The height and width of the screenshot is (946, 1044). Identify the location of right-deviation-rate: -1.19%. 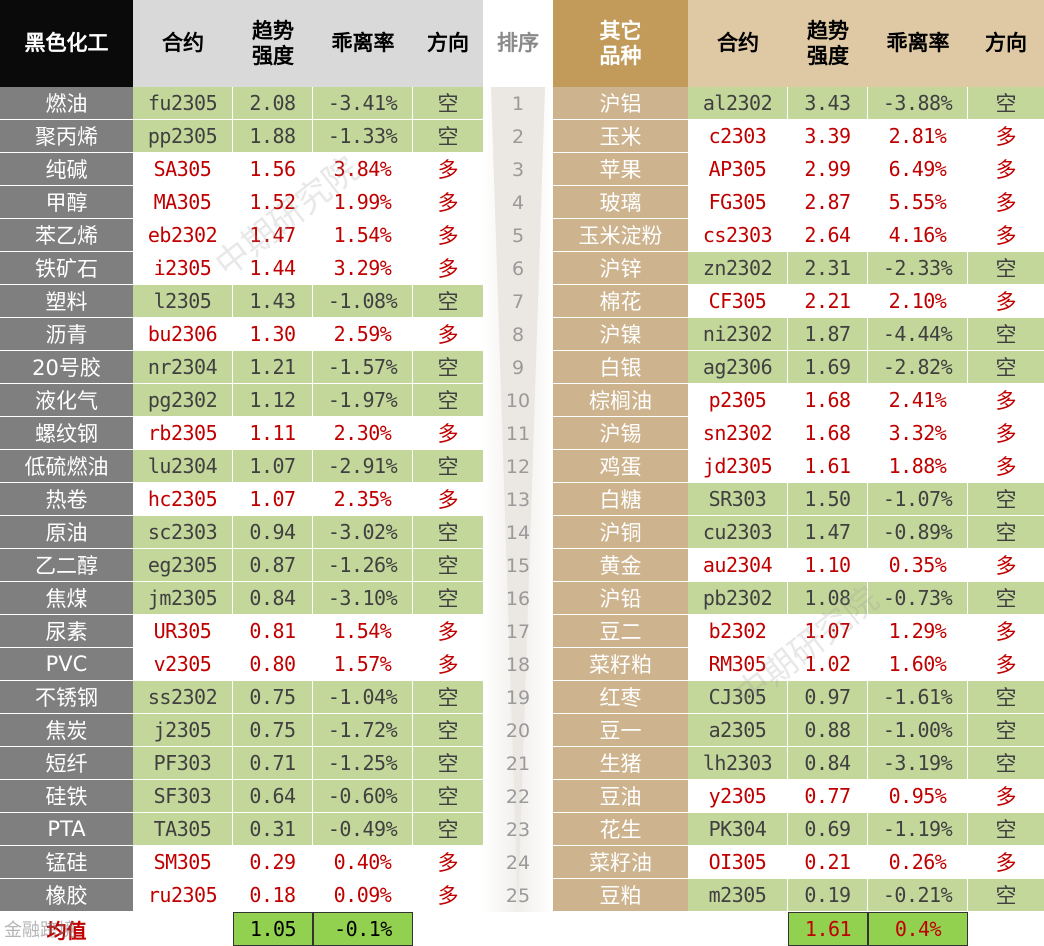
(918, 829).